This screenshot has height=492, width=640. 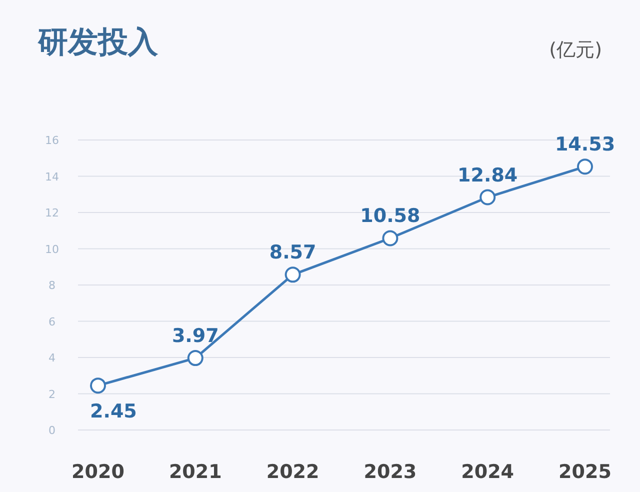 What do you see at coordinates (293, 472) in the screenshot?
I see `x-tick-label: 2022` at bounding box center [293, 472].